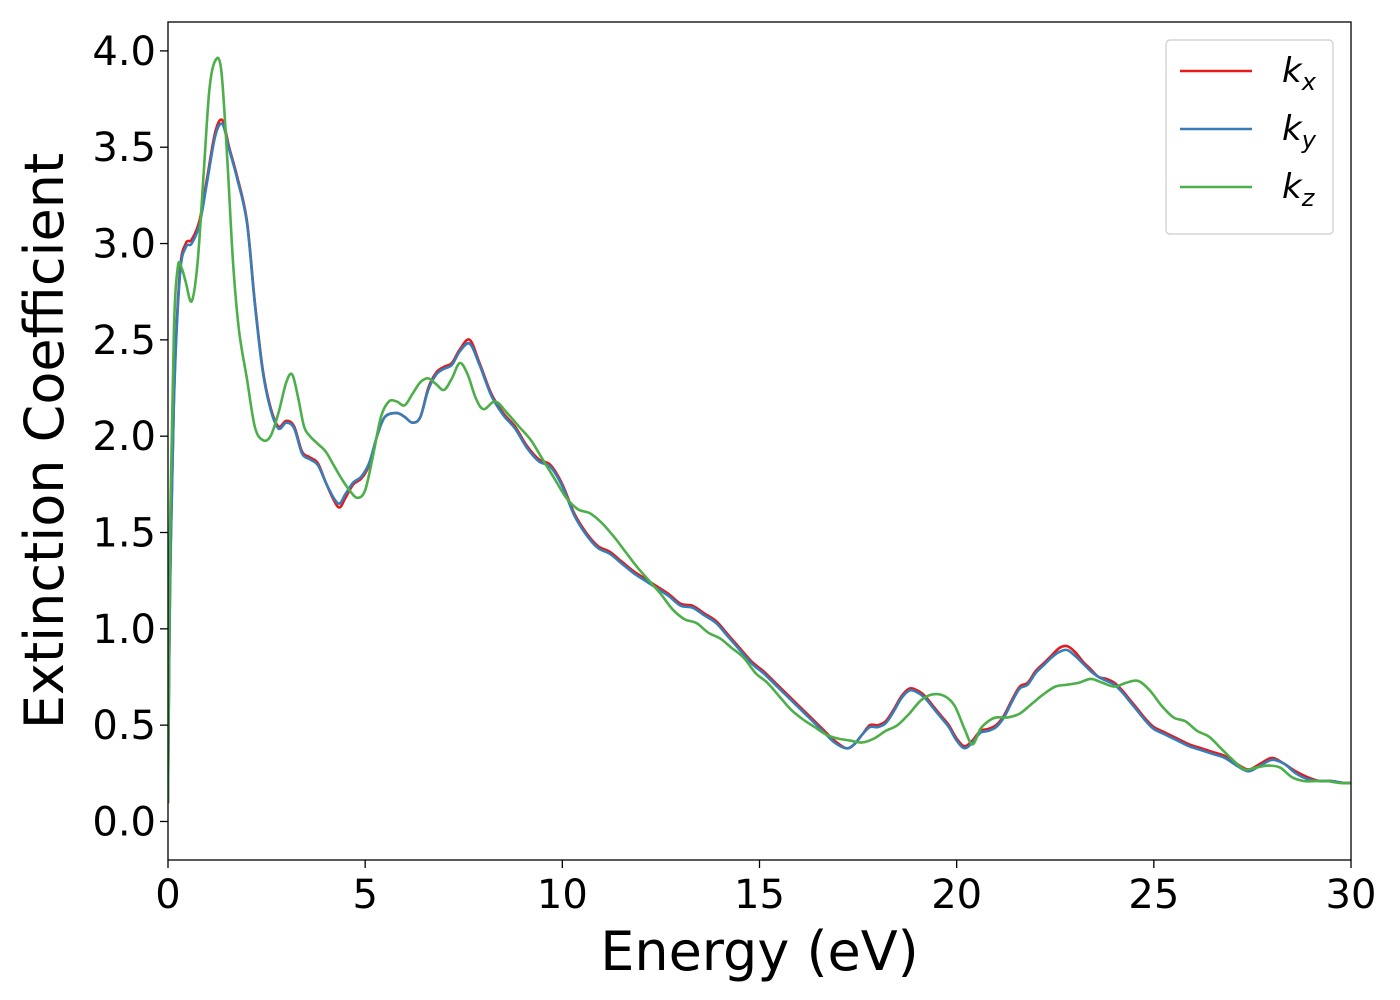 The height and width of the screenshot is (1000, 1400). Describe the element at coordinates (124, 437) in the screenshot. I see `y-tick-label: 2.0` at that location.